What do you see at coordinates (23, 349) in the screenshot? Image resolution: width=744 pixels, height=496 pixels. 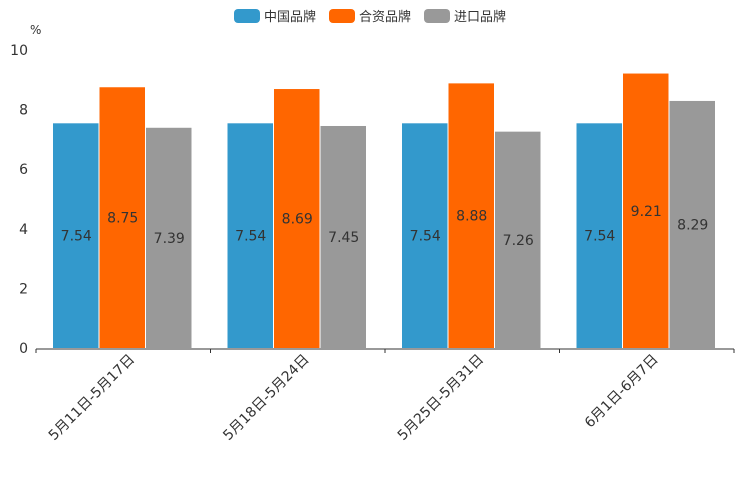 I see `y-tick-label: 0` at bounding box center [23, 349].